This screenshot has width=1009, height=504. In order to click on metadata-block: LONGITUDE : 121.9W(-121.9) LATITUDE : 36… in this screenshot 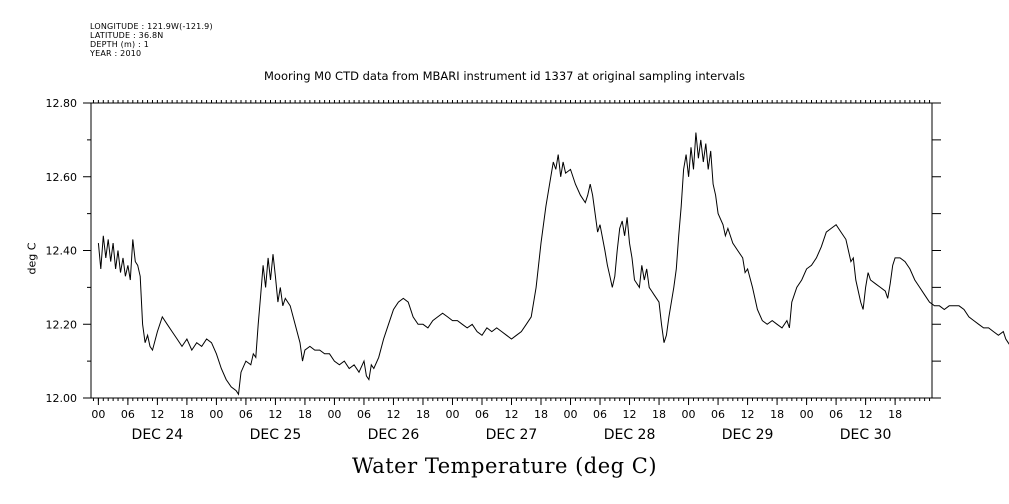, I will do `click(151, 40)`.